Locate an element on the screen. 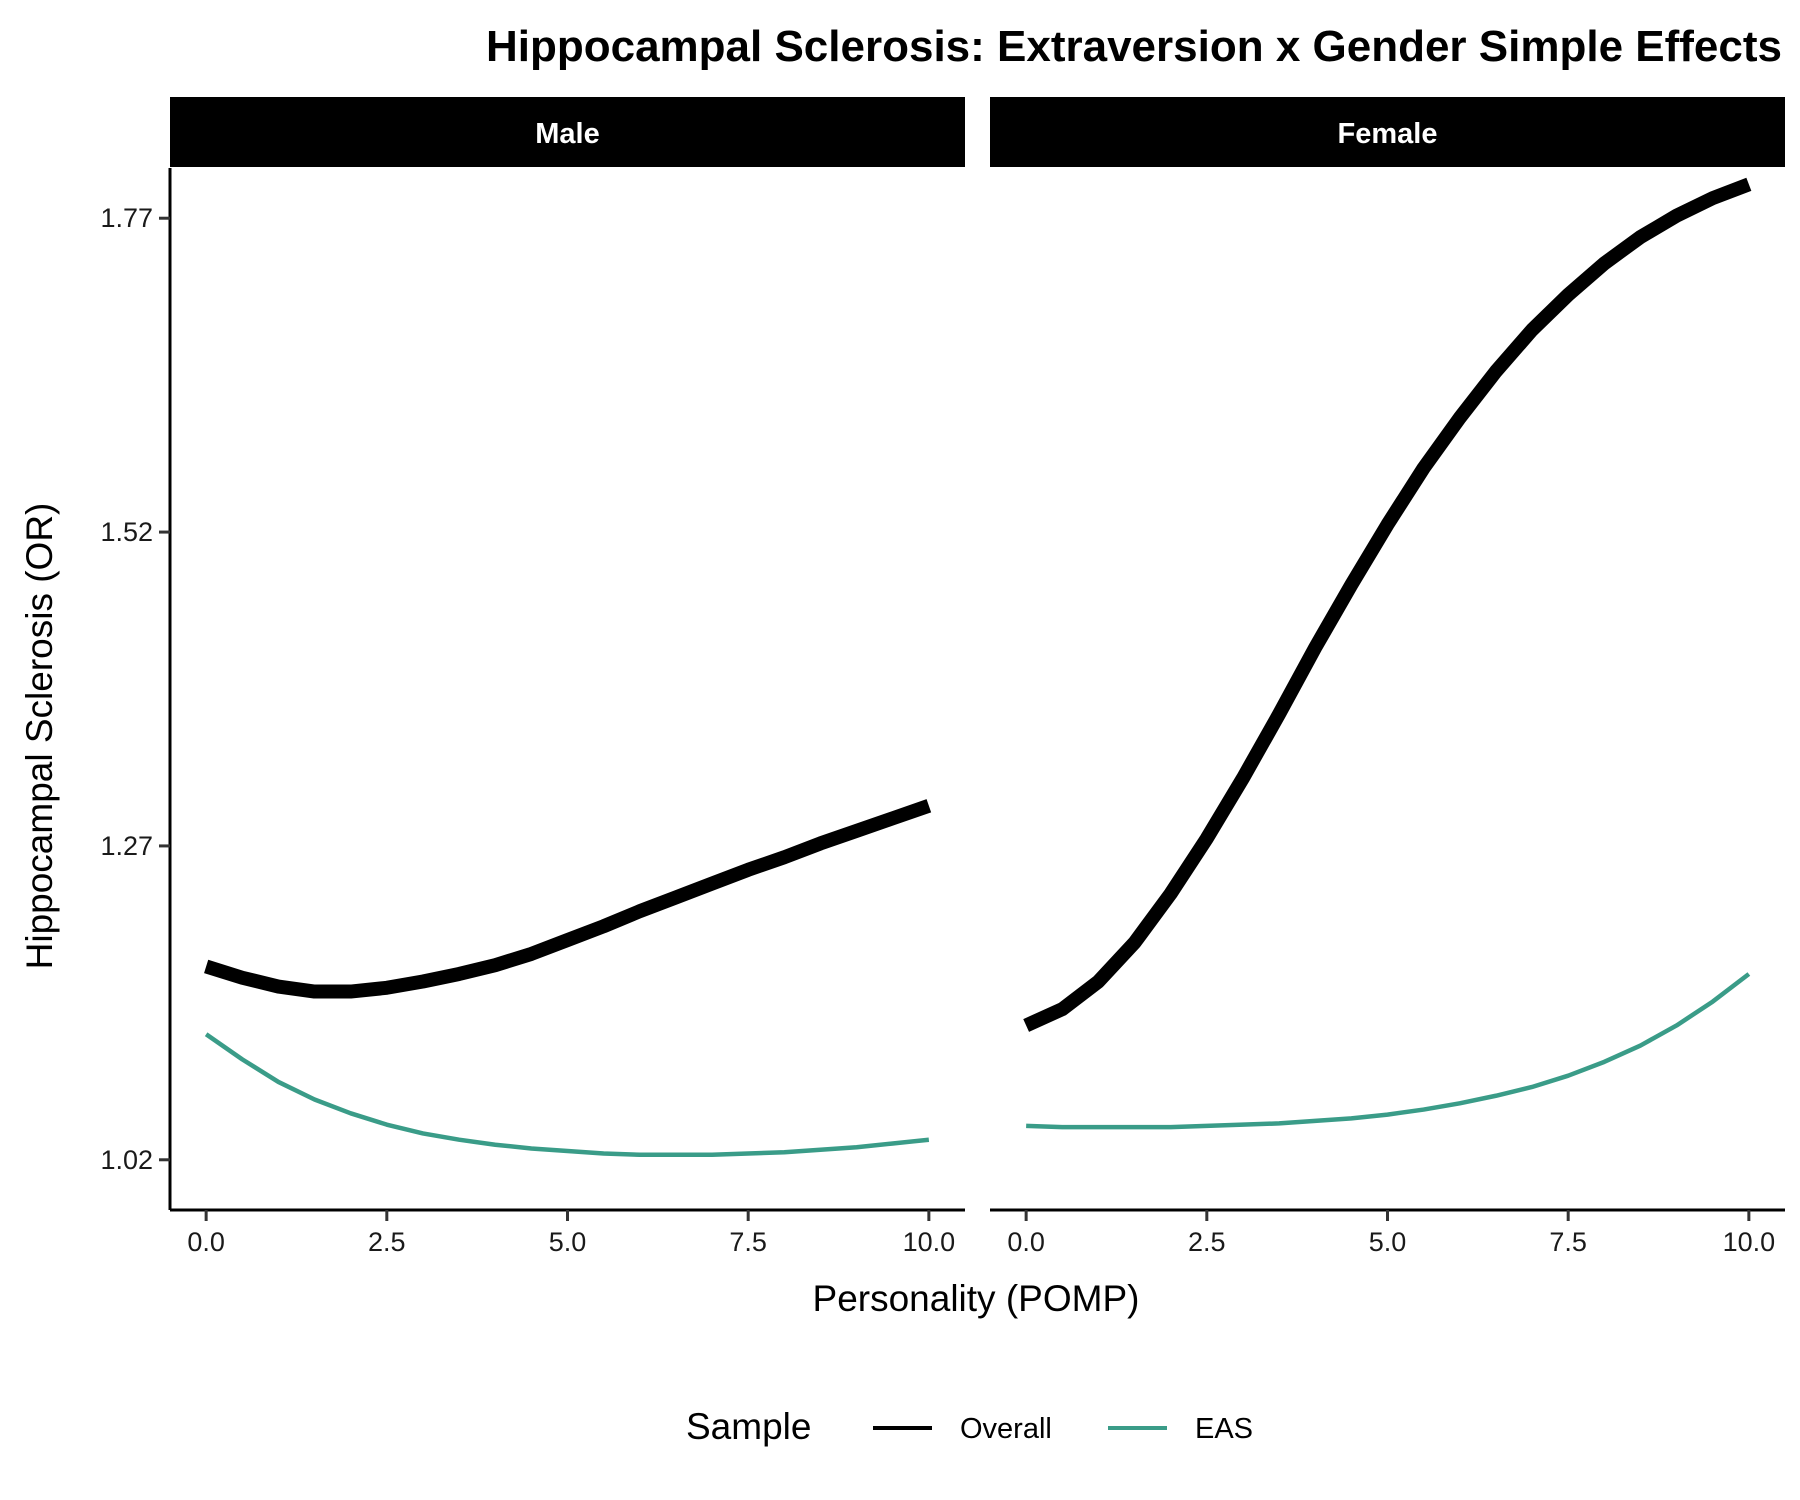 The height and width of the screenshot is (1500, 1800). series-line-overall is located at coordinates (568, 899).